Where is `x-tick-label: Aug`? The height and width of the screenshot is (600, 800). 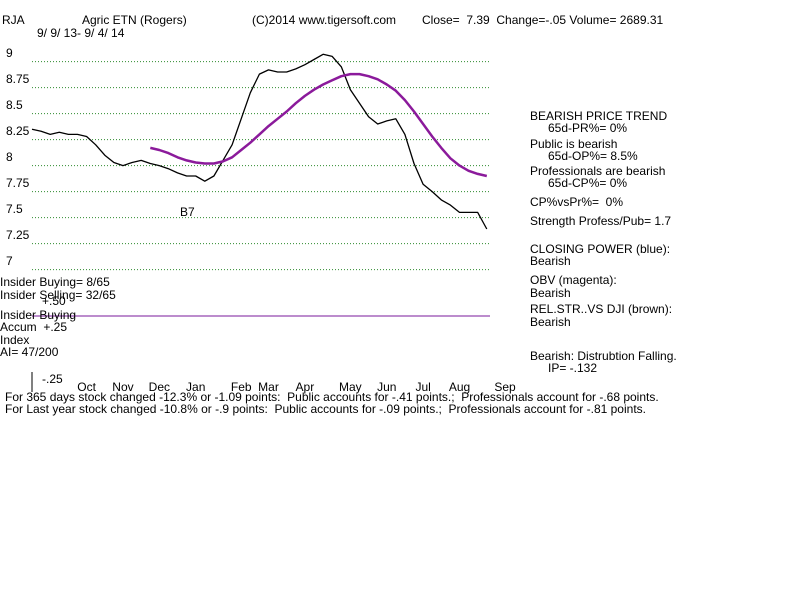 x-tick-label: Aug is located at coordinates (459, 387).